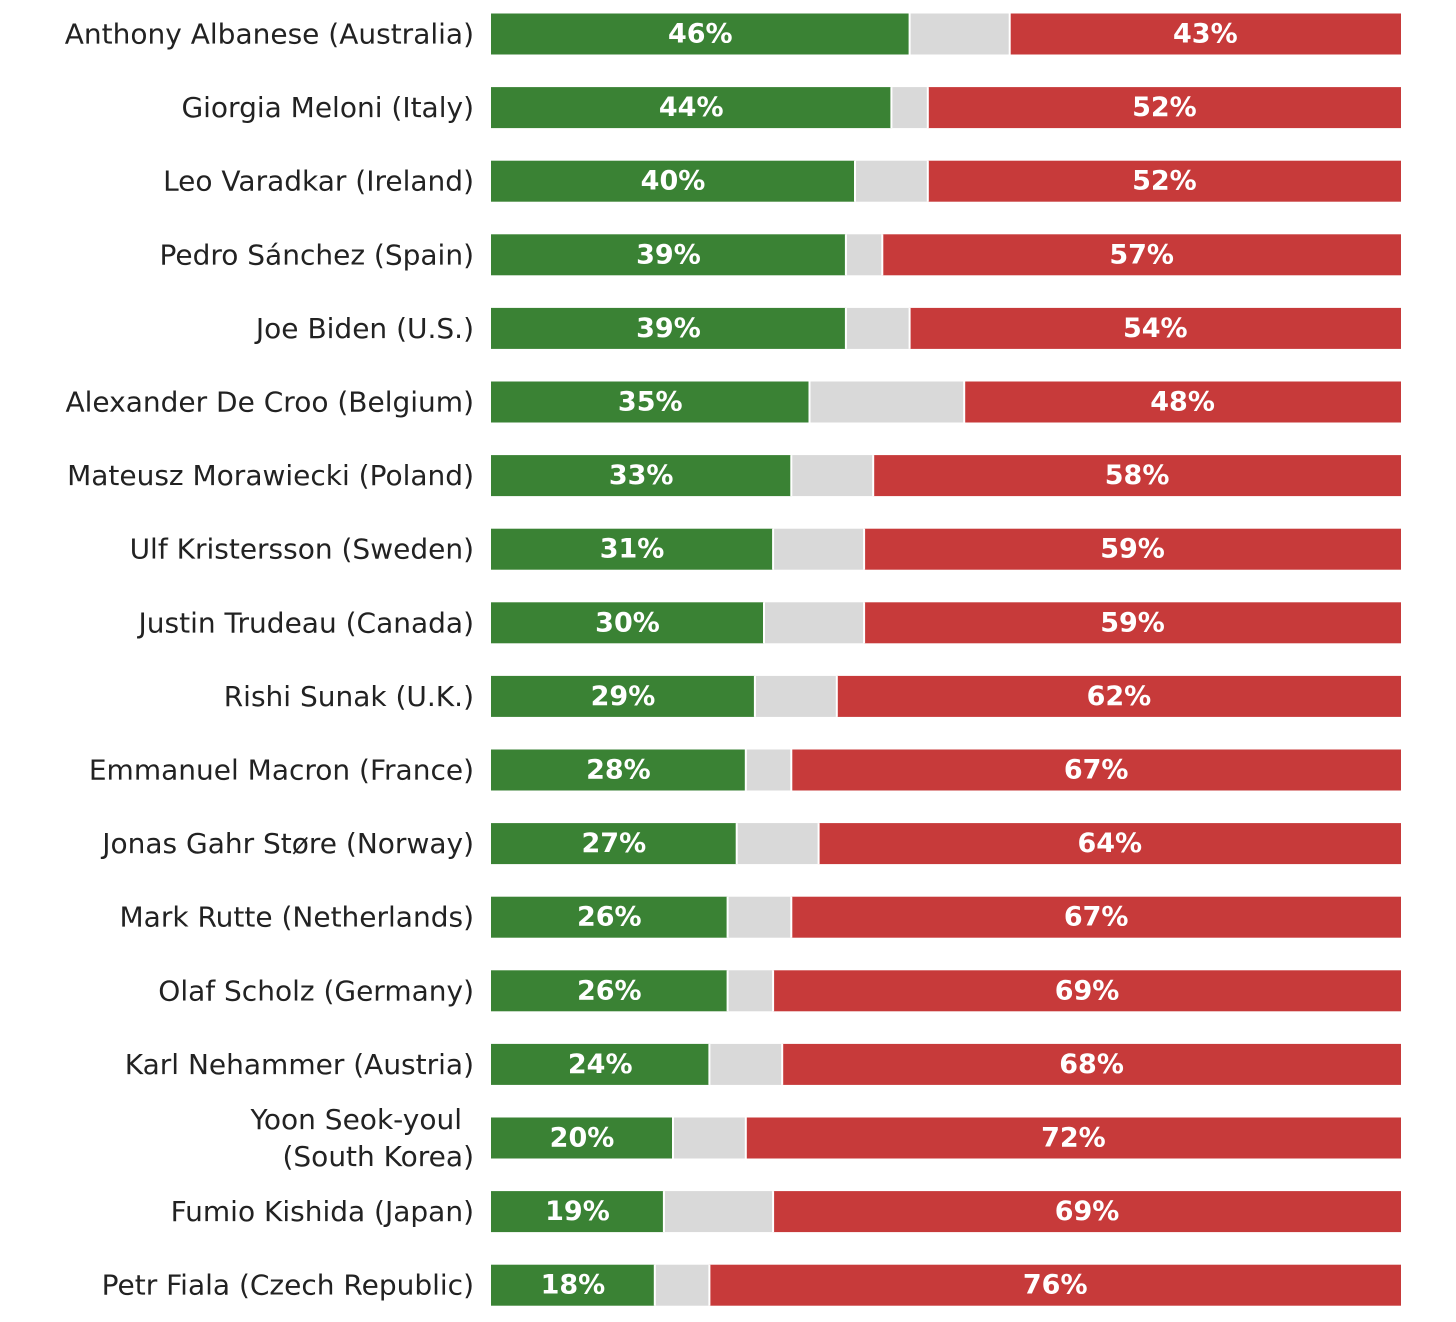 The width and height of the screenshot is (1456, 1322). What do you see at coordinates (765, 549) in the screenshot?
I see `bar-row: Ulf Kristersson (Sweden) 31% 59%` at bounding box center [765, 549].